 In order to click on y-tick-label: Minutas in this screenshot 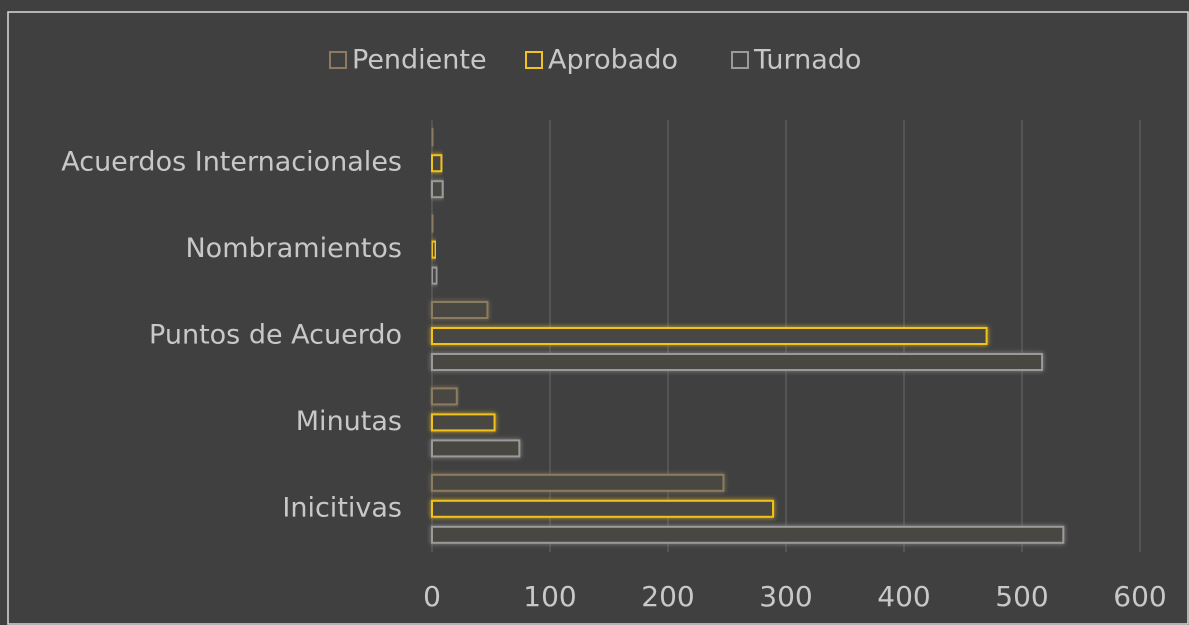, I will do `click(349, 421)`.